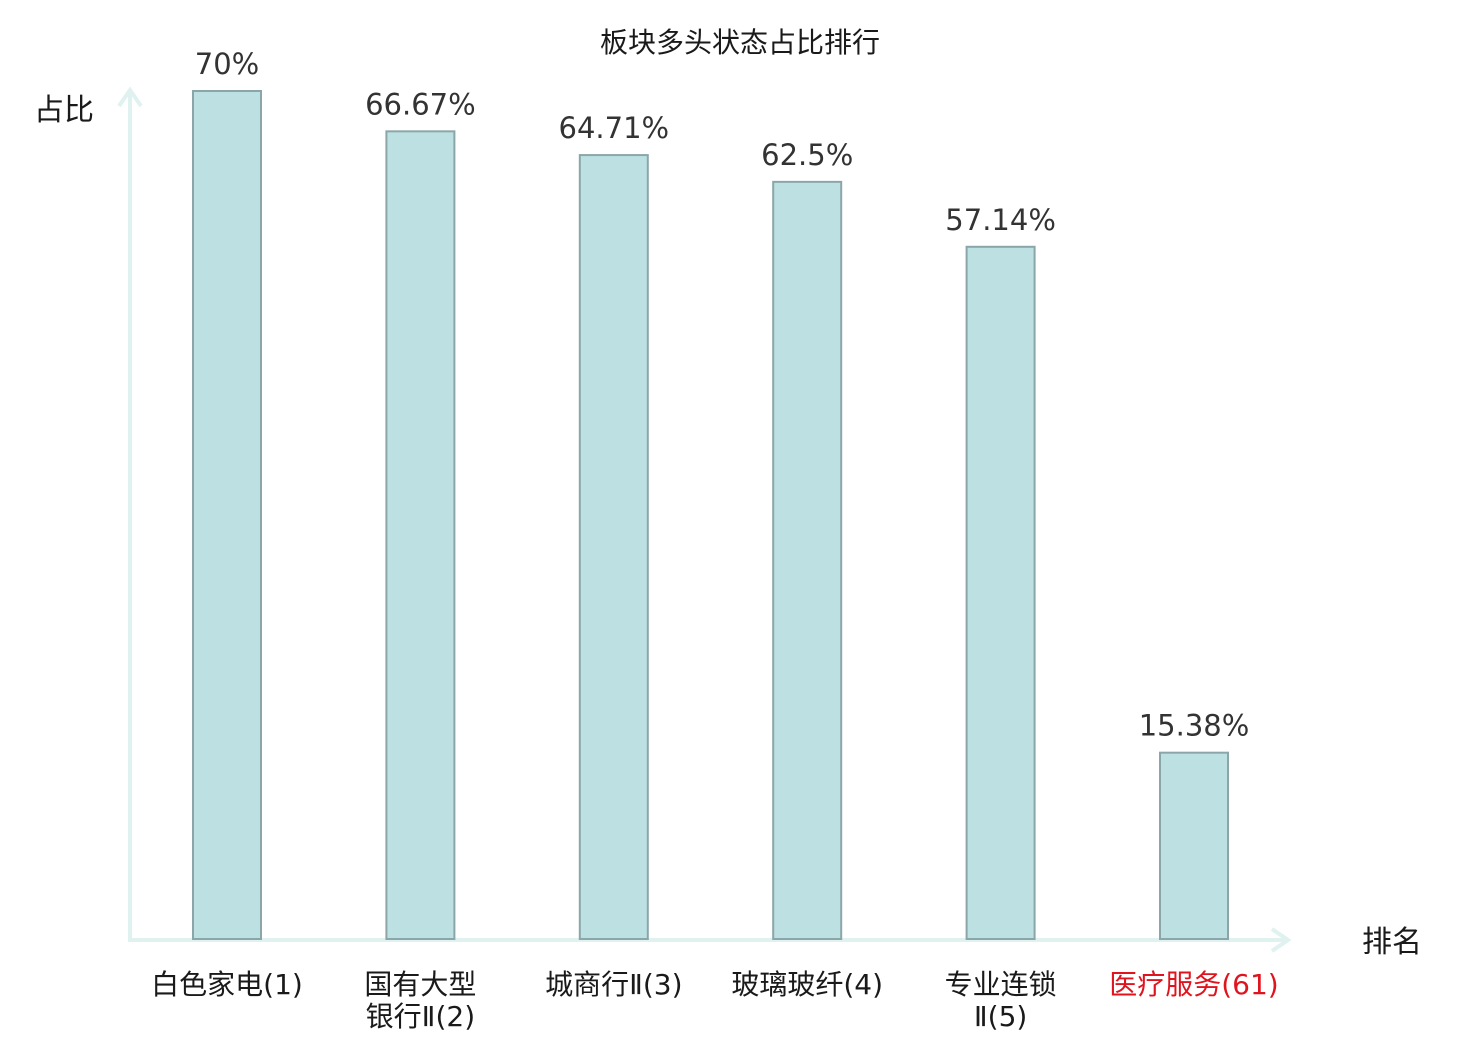  What do you see at coordinates (807, 984) in the screenshot?
I see `x-tick-label: 玻璃玻纤(4)` at bounding box center [807, 984].